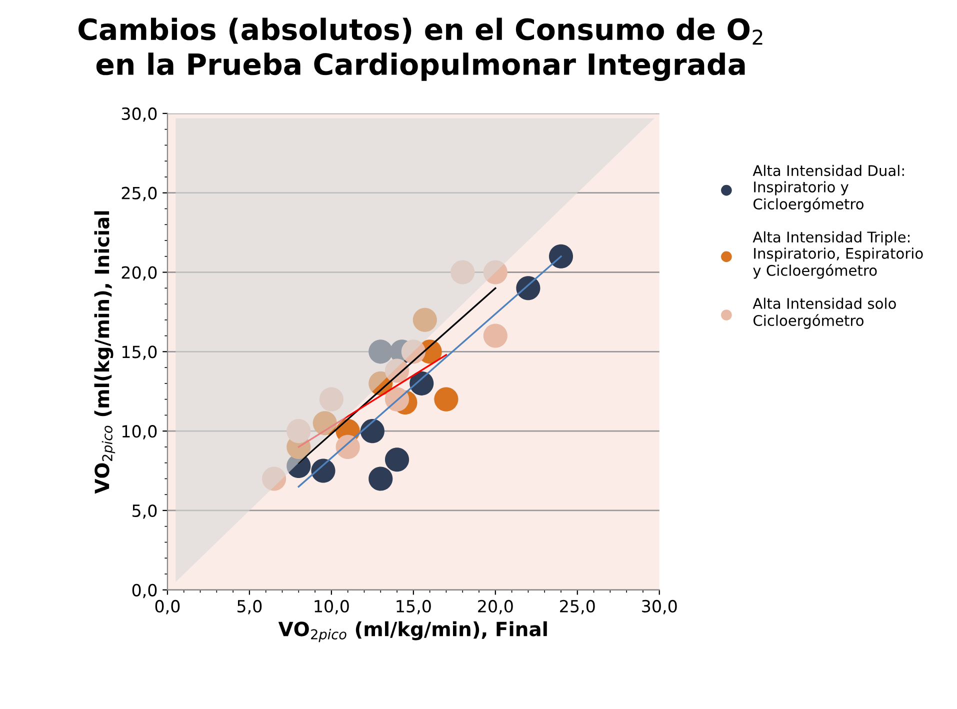  Describe the element at coordinates (139, 273) in the screenshot. I see `y-tick-label: 20,0` at that location.